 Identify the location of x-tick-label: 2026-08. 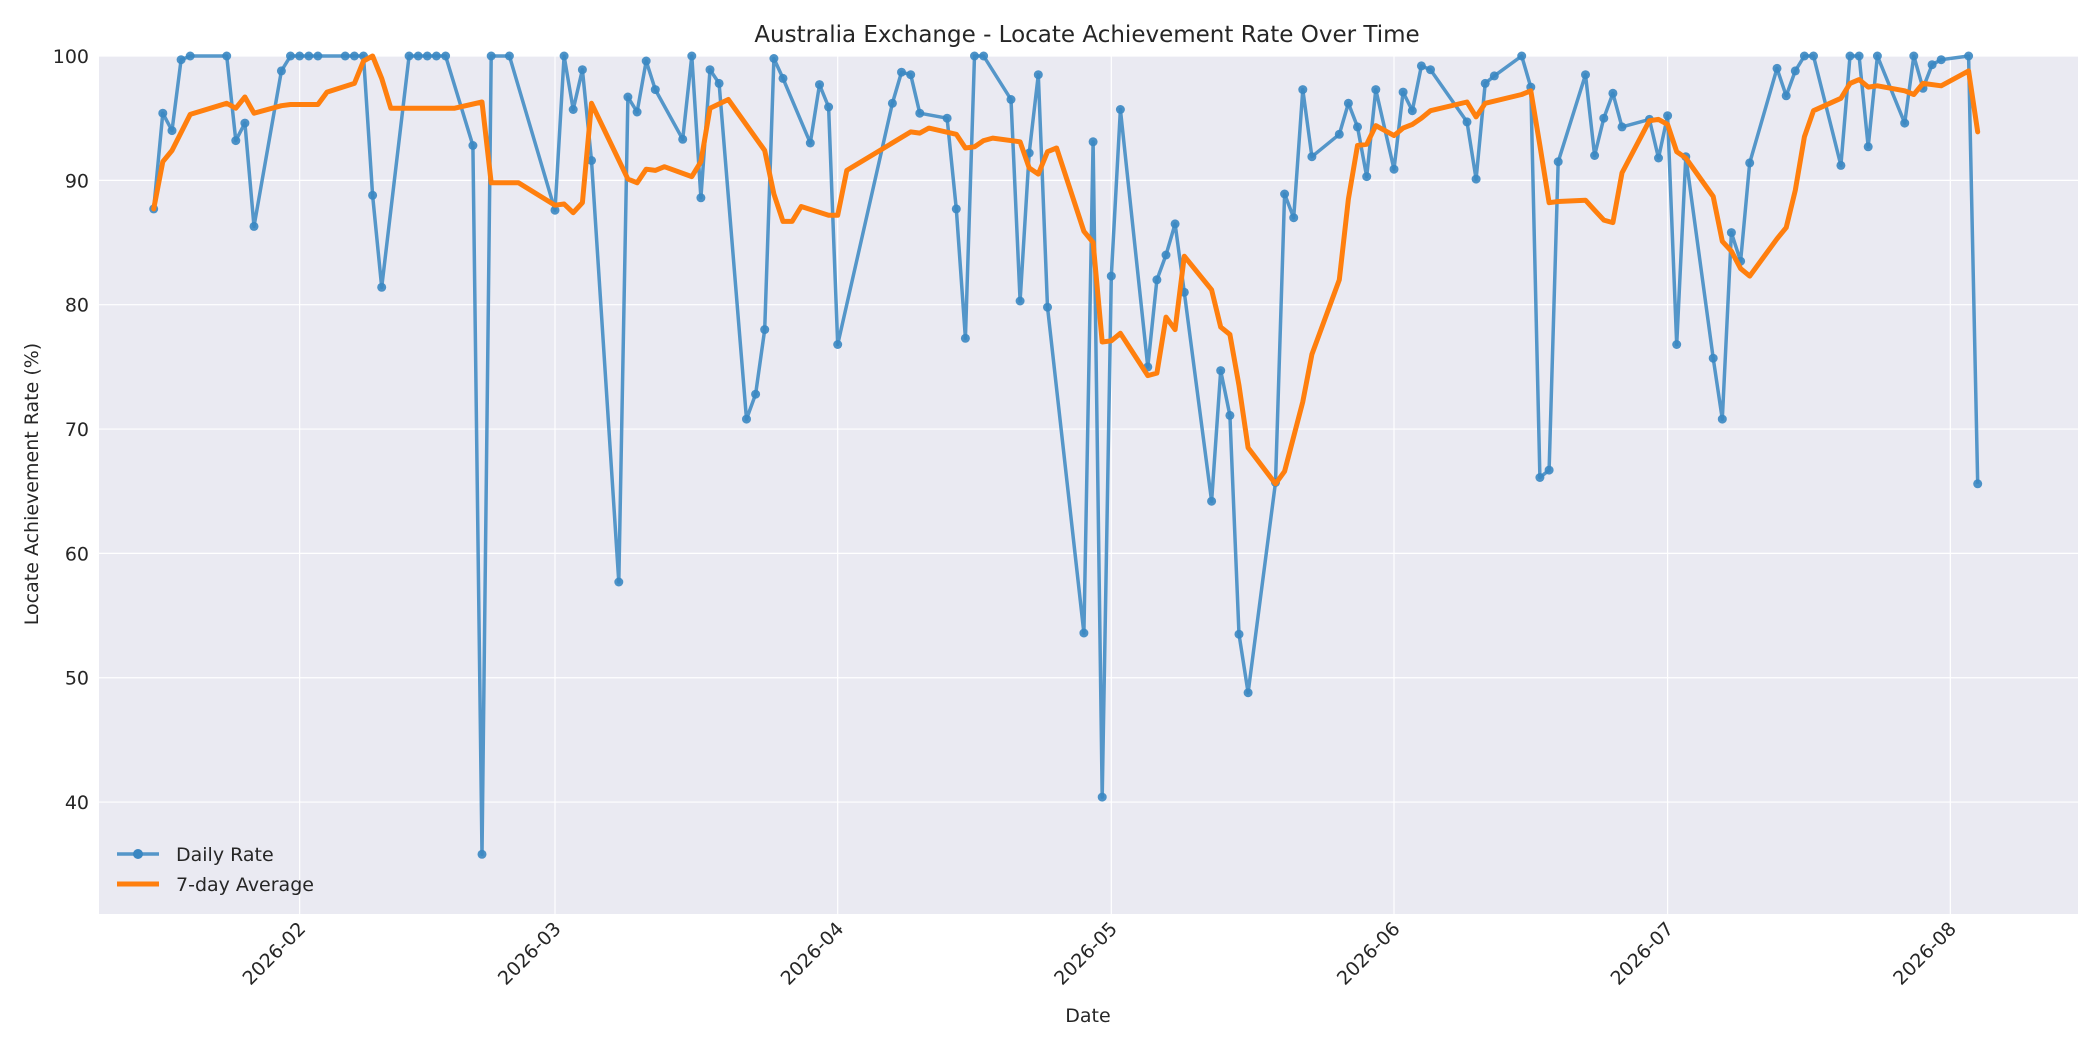
(1925, 954).